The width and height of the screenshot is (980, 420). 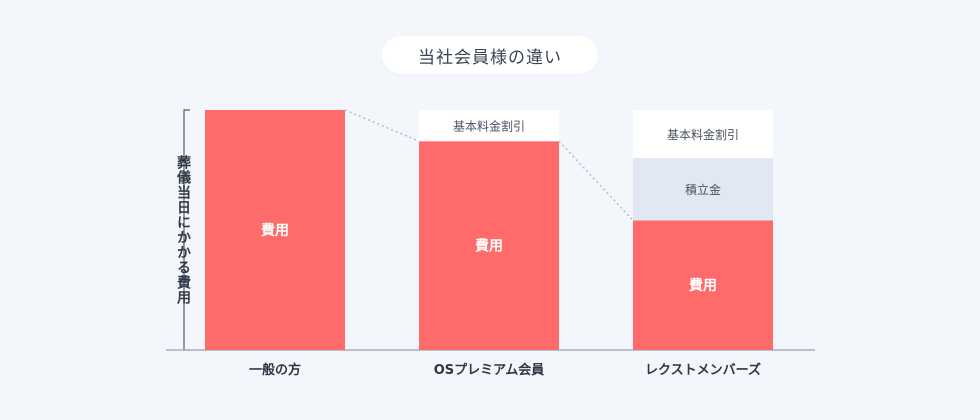 I want to click on y-axis-label-wrap: 葬儀当日にかかる費用, so click(x=183, y=230).